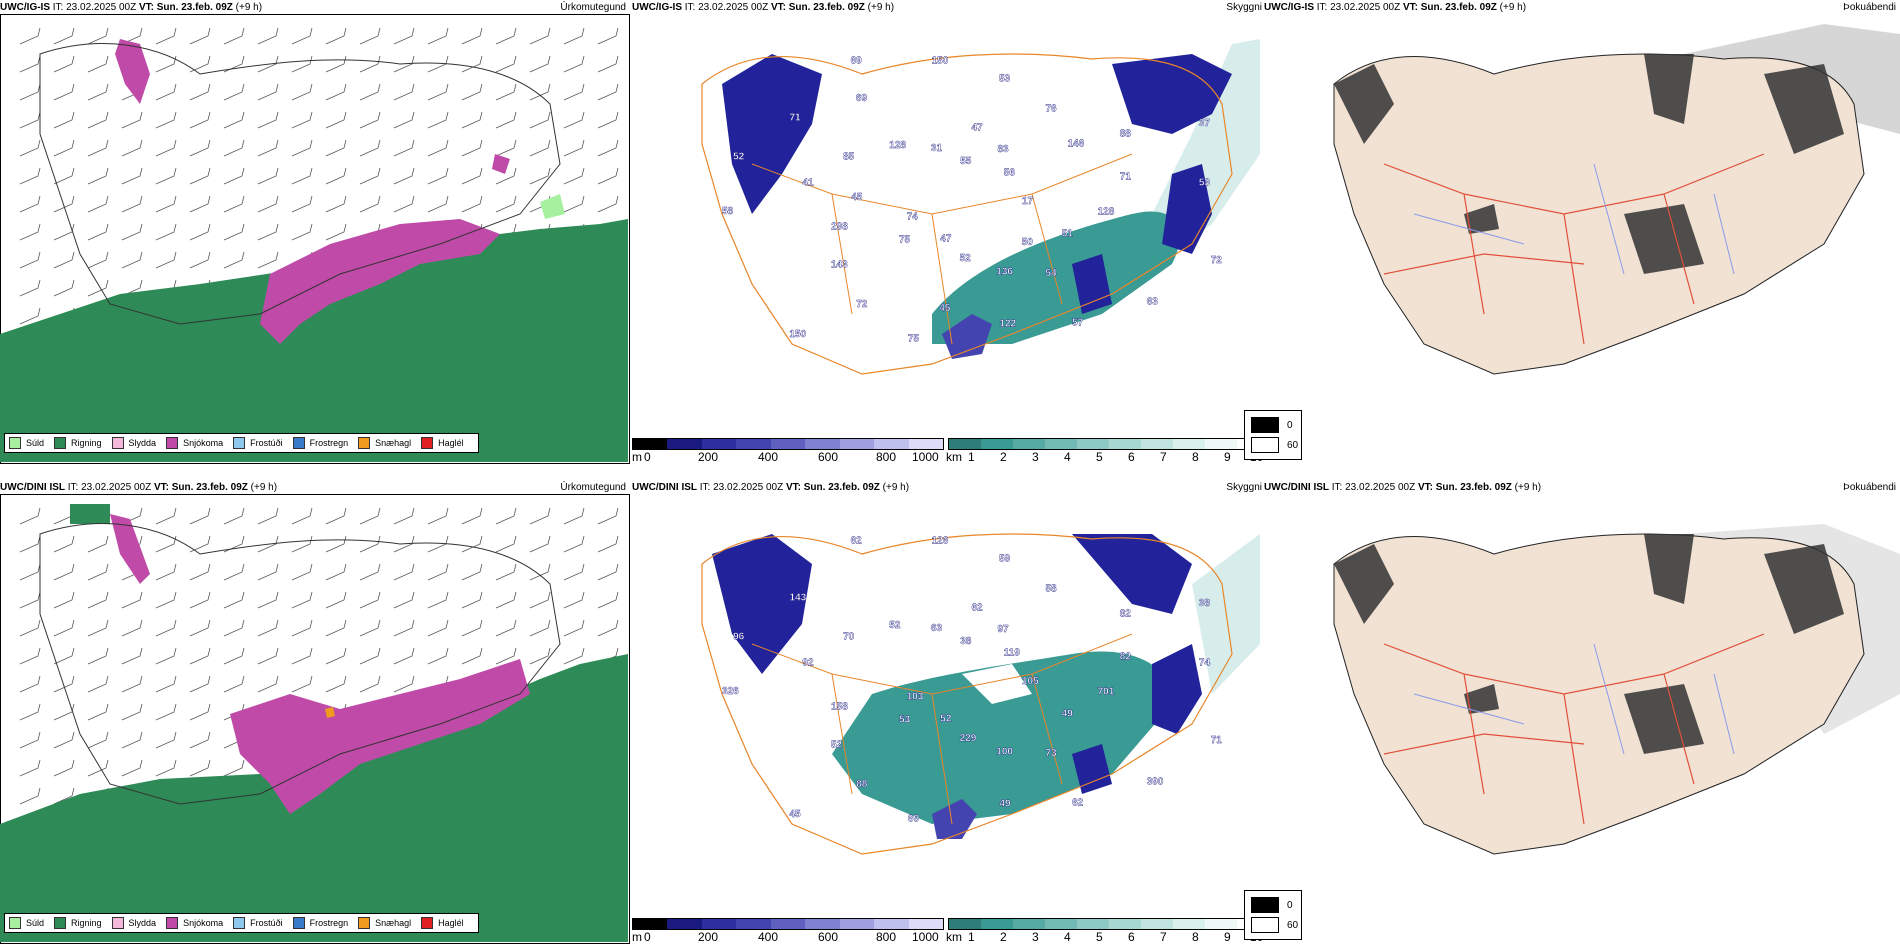  Describe the element at coordinates (1217, 740) in the screenshot. I see `visibility-value-label: 71` at that location.